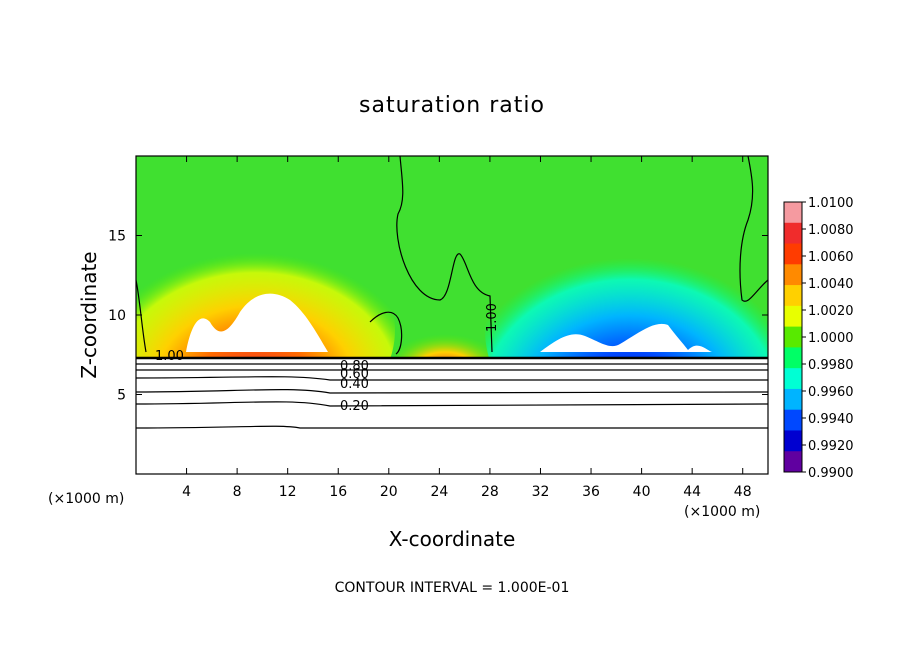 The height and width of the screenshot is (654, 904). I want to click on colorbar-tick-label: 1.0040, so click(831, 284).